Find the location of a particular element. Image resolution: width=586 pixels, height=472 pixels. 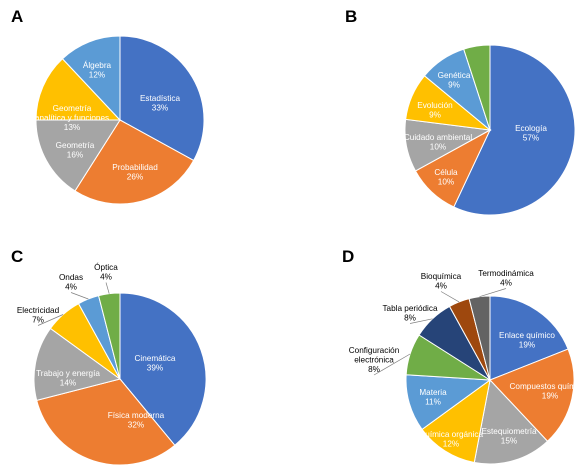

slice-label-evolucion: Evolución 9% is located at coordinates (435, 110).